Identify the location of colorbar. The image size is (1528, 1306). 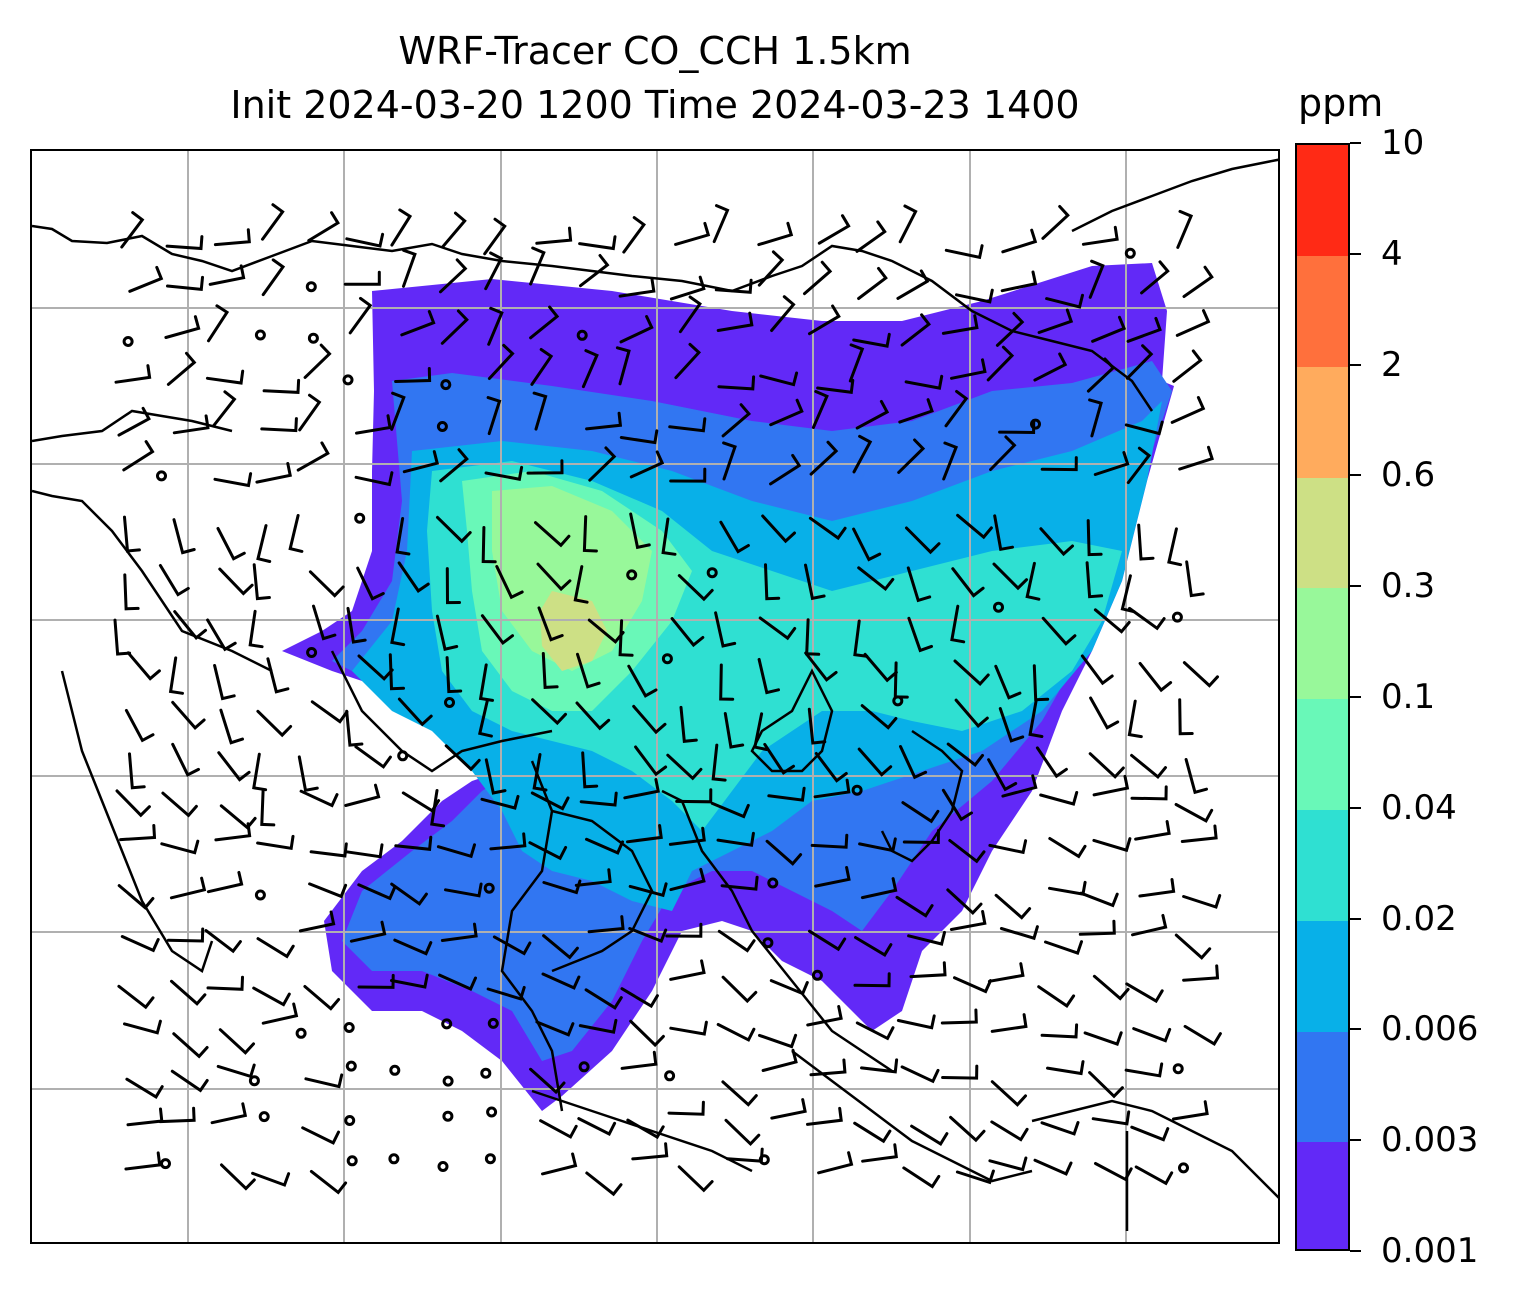
(1322, 697).